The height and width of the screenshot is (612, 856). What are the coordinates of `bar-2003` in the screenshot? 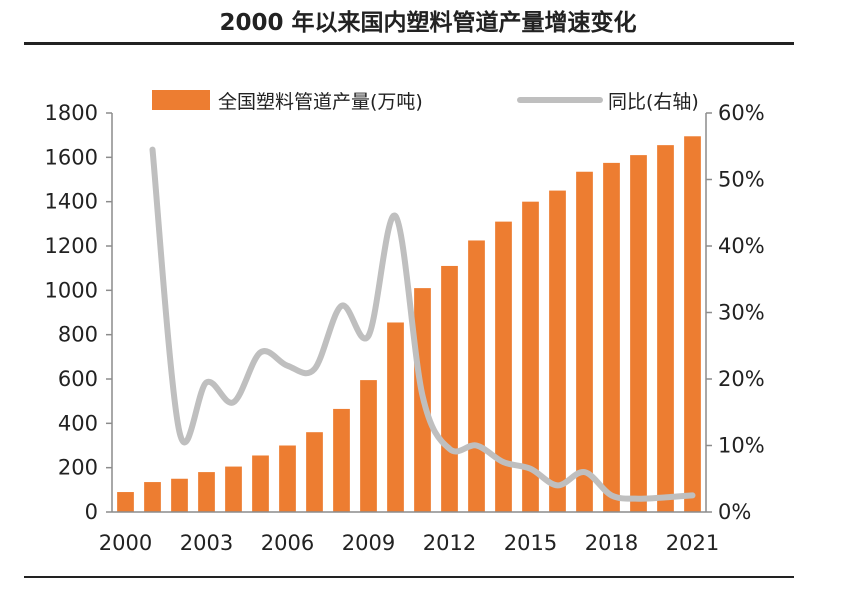 It's located at (206, 492).